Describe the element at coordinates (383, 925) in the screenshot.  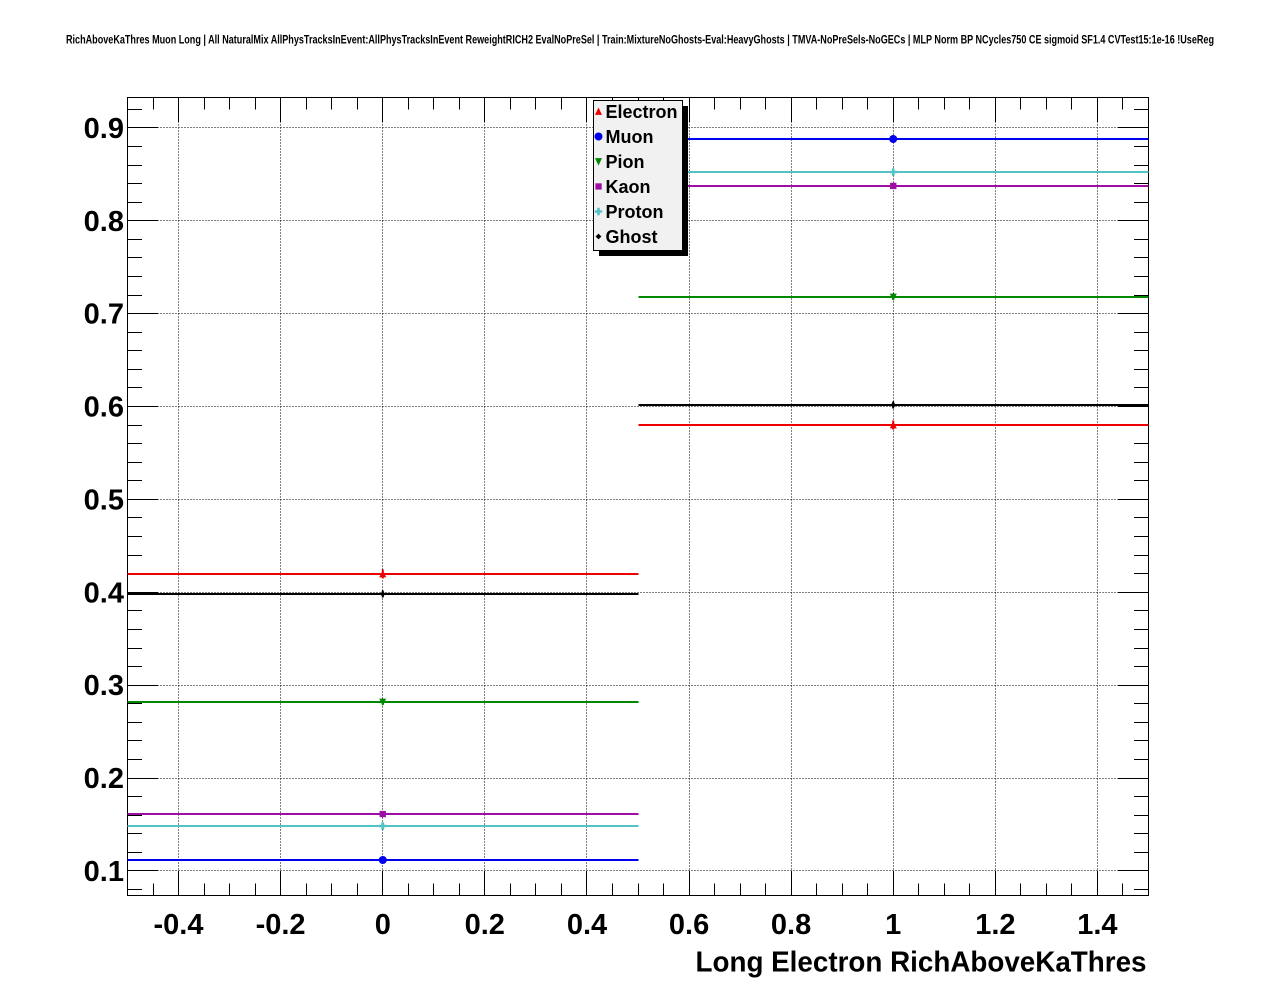
I see `svg-text: 0` at that location.